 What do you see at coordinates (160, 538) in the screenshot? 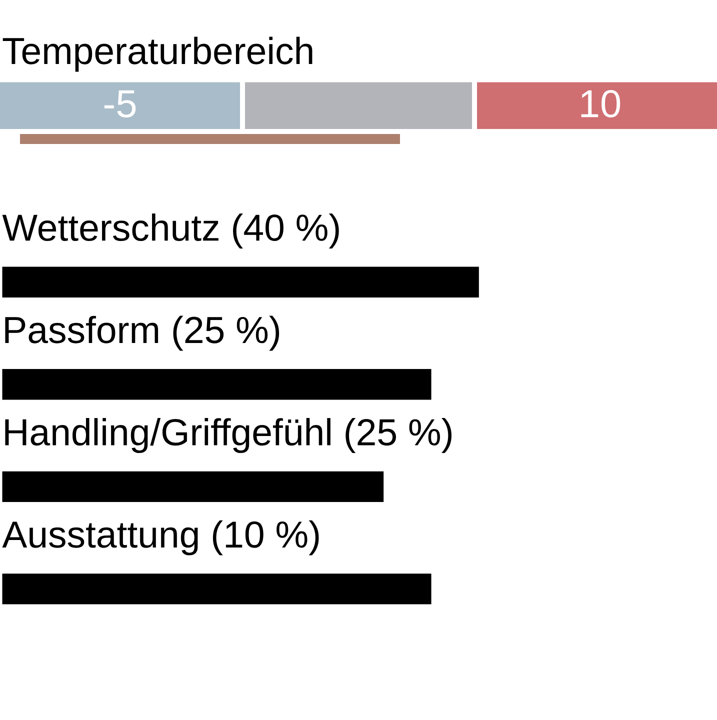
I see `y-tick-label: Ausstattung (10 %)` at bounding box center [160, 538].